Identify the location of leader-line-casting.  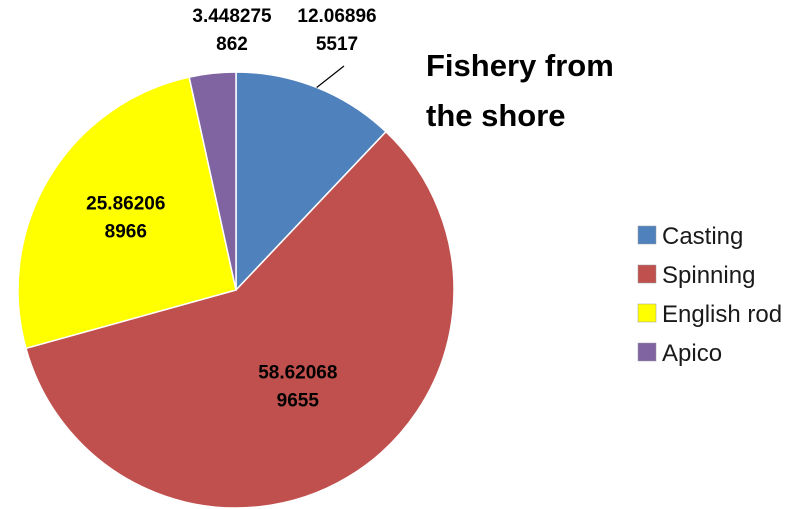
(330, 76).